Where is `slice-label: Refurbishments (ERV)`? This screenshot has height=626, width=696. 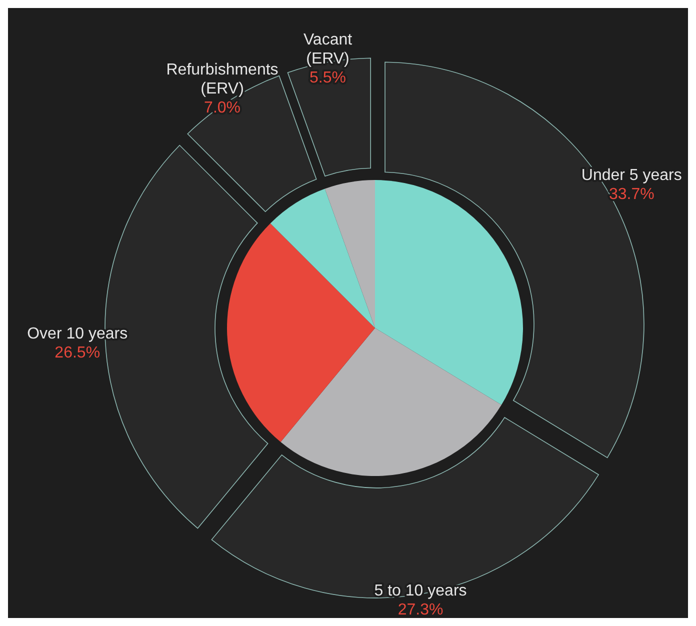 slice-label: Refurbishments (ERV) is located at coordinates (222, 79).